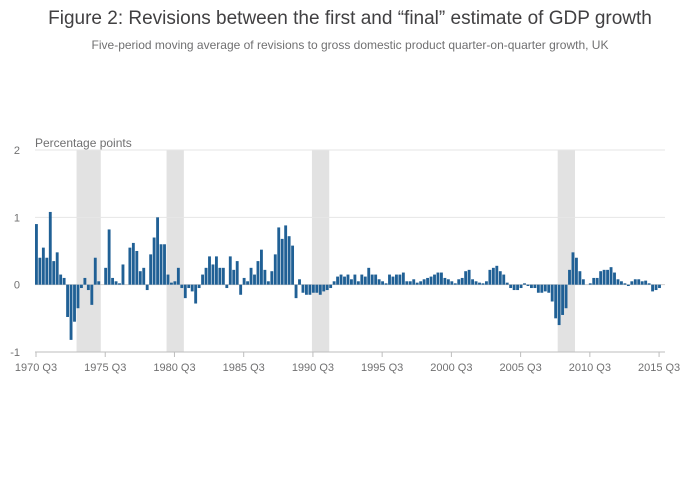 The height and width of the screenshot is (502, 700). Describe the element at coordinates (174, 368) in the screenshot. I see `x-tick-label: 1980 Q3` at that location.